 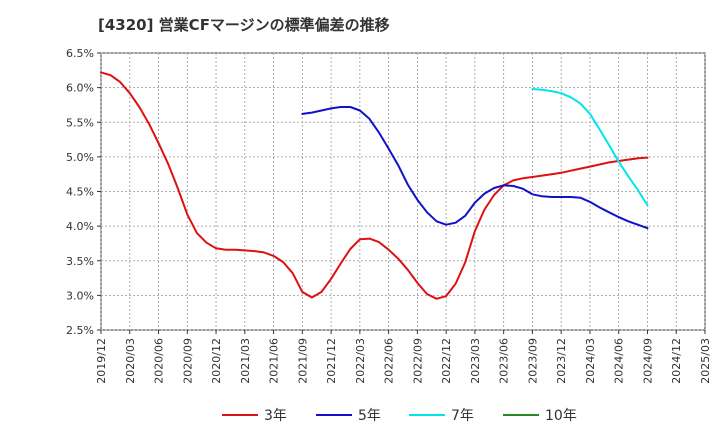 I want to click on x-tick-label: 2024/06, so click(x=619, y=361).